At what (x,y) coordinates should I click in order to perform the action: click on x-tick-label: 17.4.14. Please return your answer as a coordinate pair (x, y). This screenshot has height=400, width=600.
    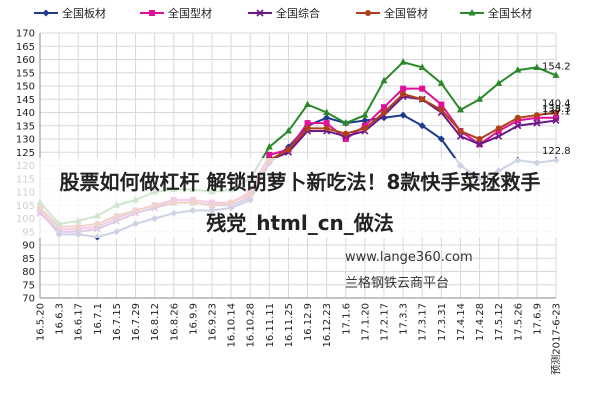
    Looking at the image, I should click on (461, 322).